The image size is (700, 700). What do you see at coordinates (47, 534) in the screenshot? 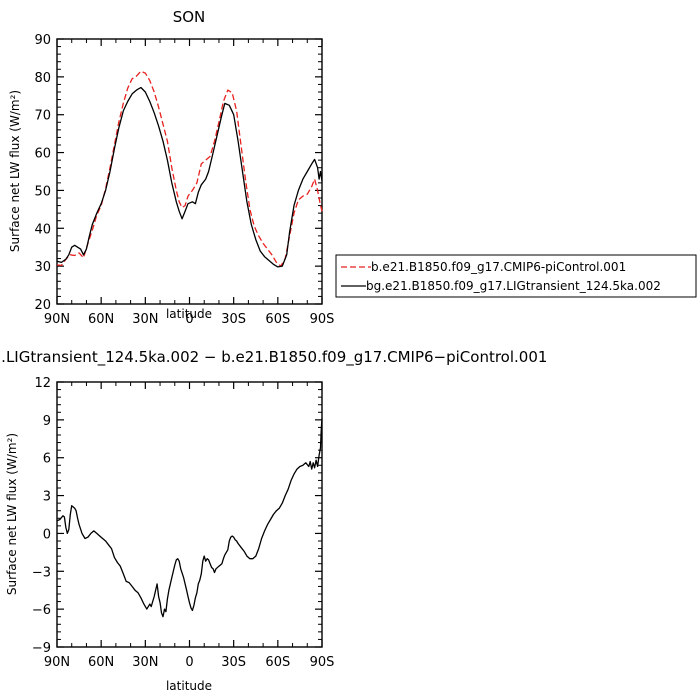
I see `y-tick-label: 0` at bounding box center [47, 534].